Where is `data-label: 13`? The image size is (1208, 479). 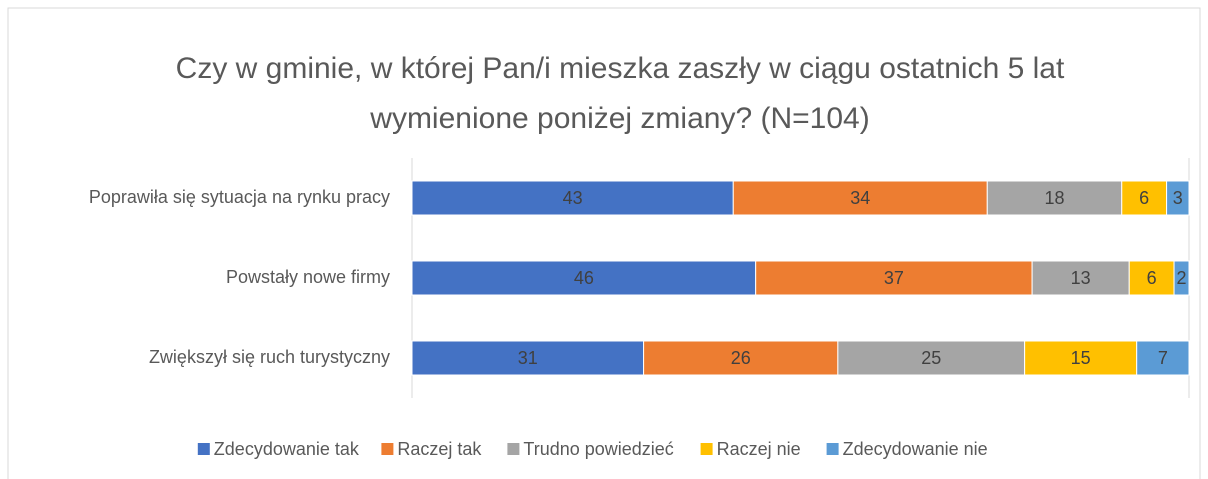 data-label: 13 is located at coordinates (1081, 278).